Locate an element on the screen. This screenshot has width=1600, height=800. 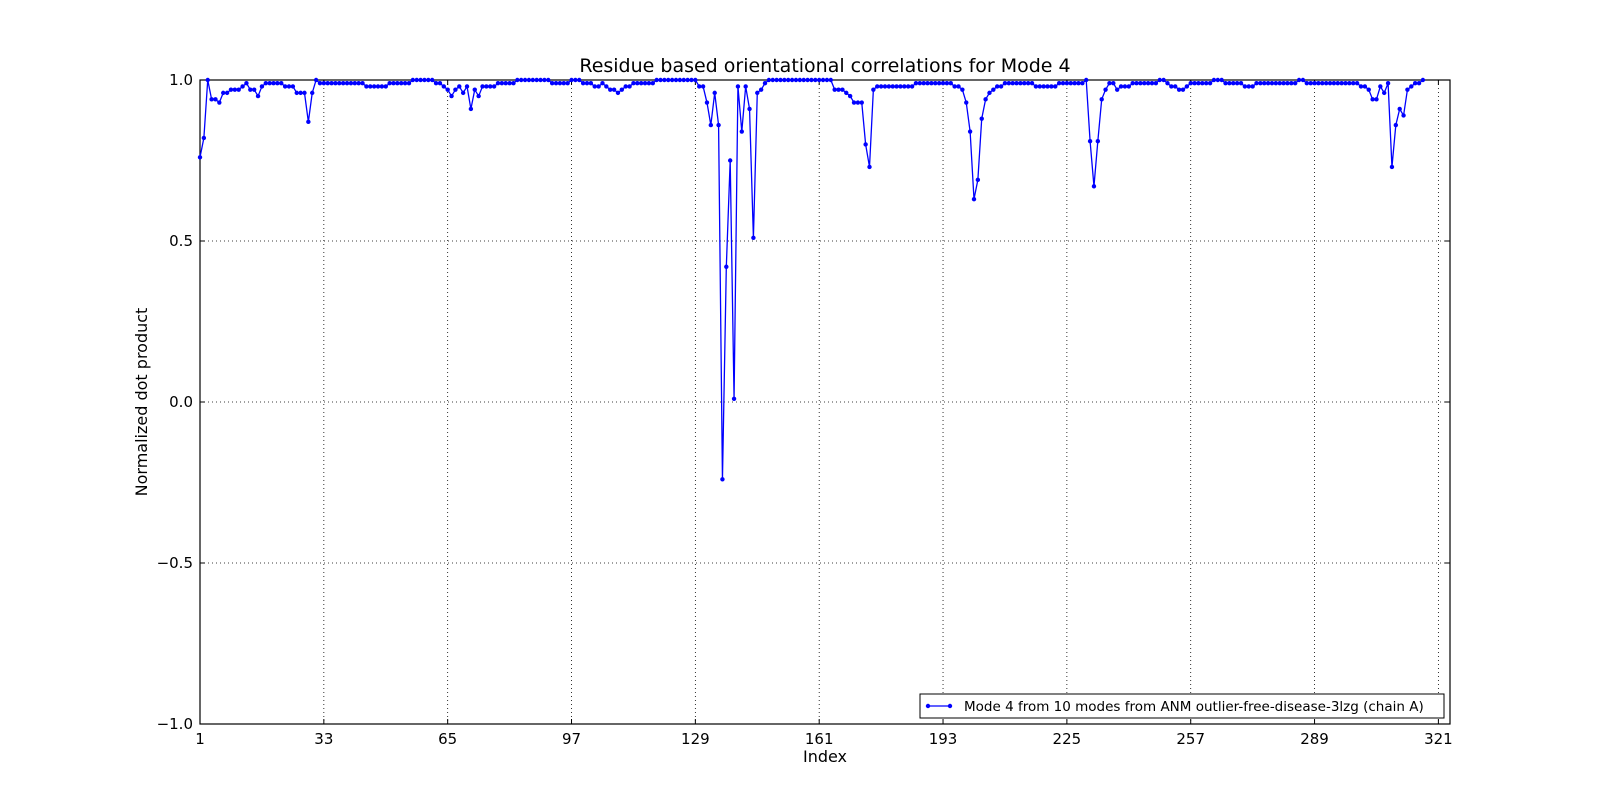
x-tick-label: 129 is located at coordinates (695, 739).